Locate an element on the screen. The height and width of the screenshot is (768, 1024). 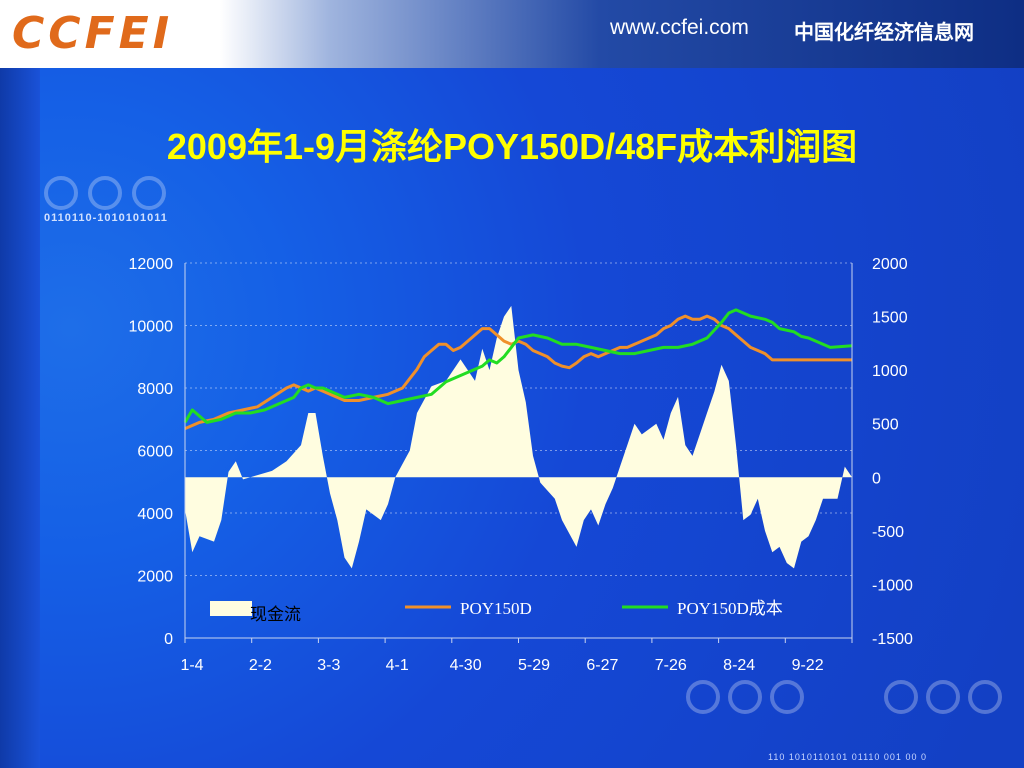
left-tick-label: 8000 is located at coordinates (155, 389).